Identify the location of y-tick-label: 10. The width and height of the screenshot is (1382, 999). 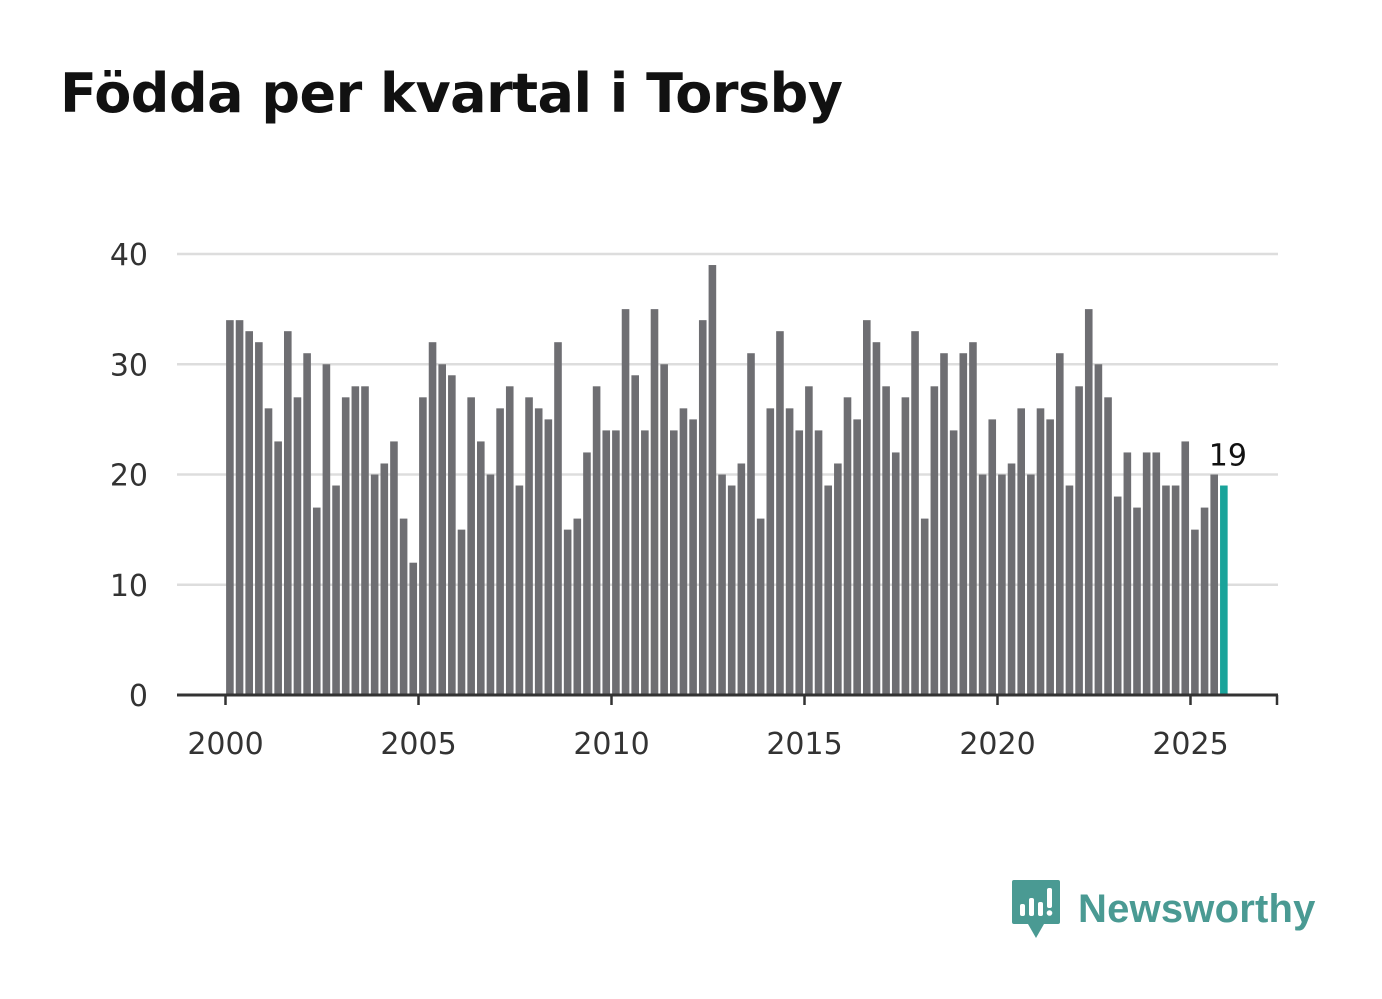
(129, 586).